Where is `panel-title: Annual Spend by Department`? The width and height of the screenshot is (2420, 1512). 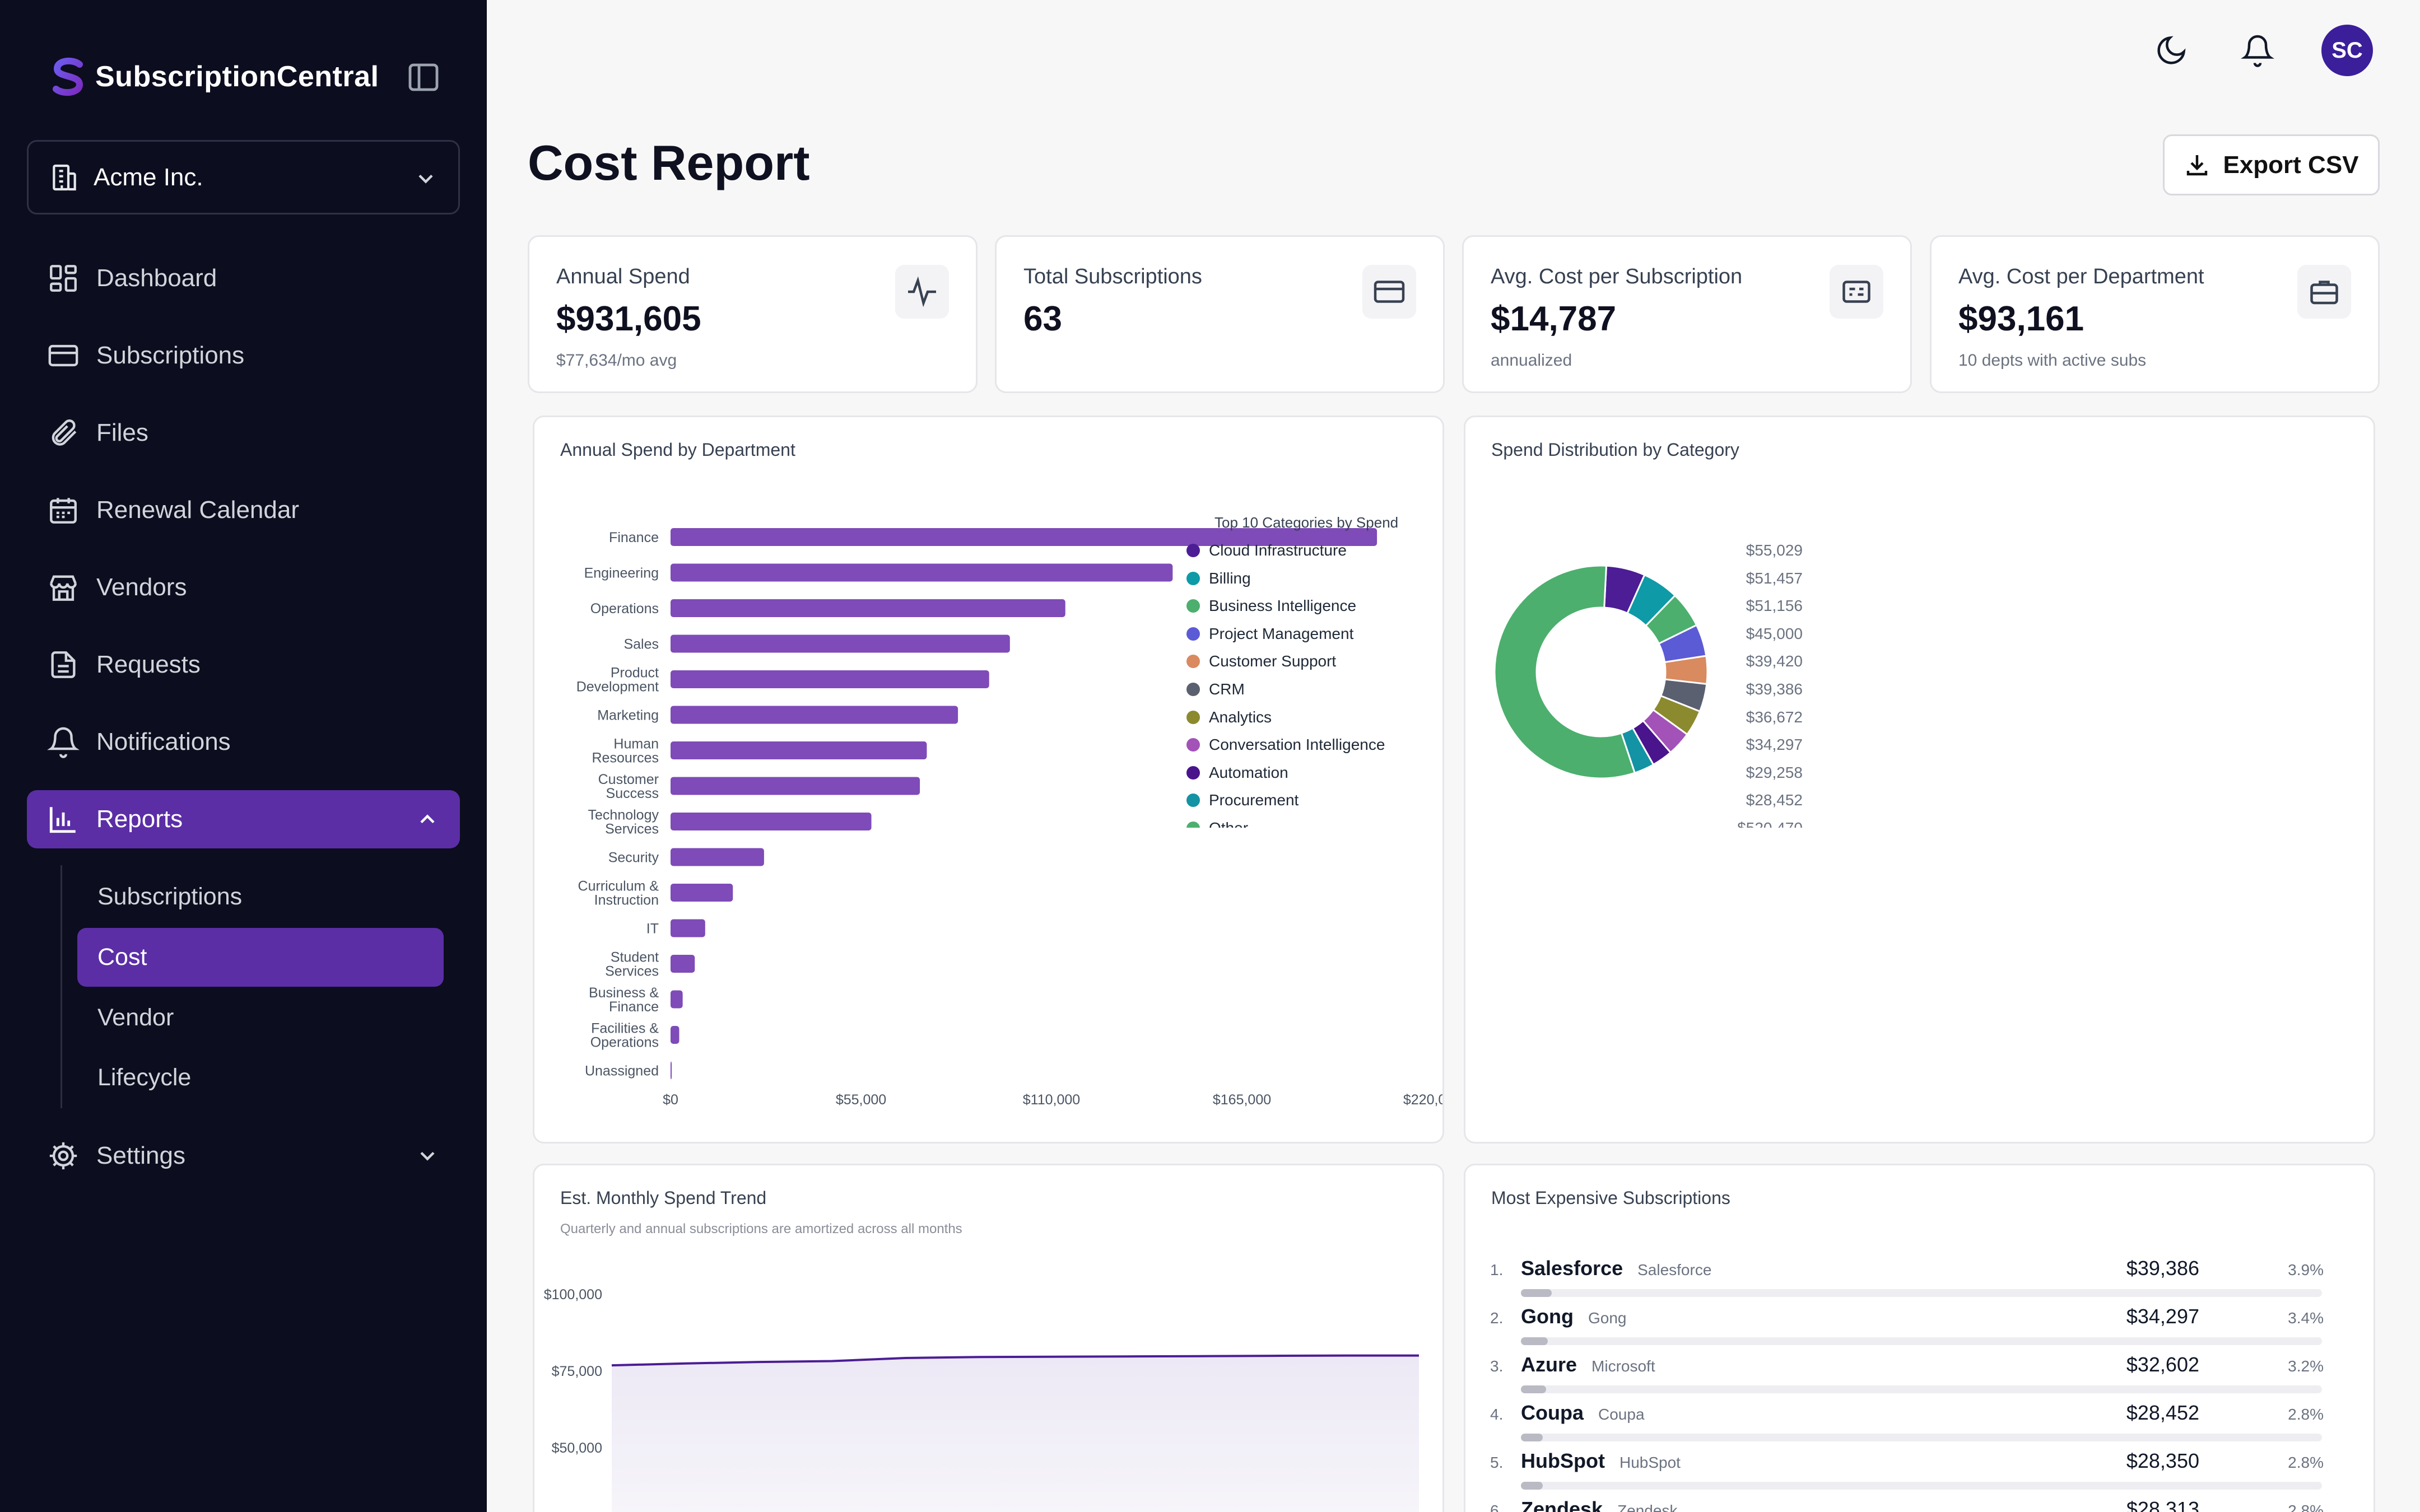
panel-title: Annual Spend by Department is located at coordinates (678, 450).